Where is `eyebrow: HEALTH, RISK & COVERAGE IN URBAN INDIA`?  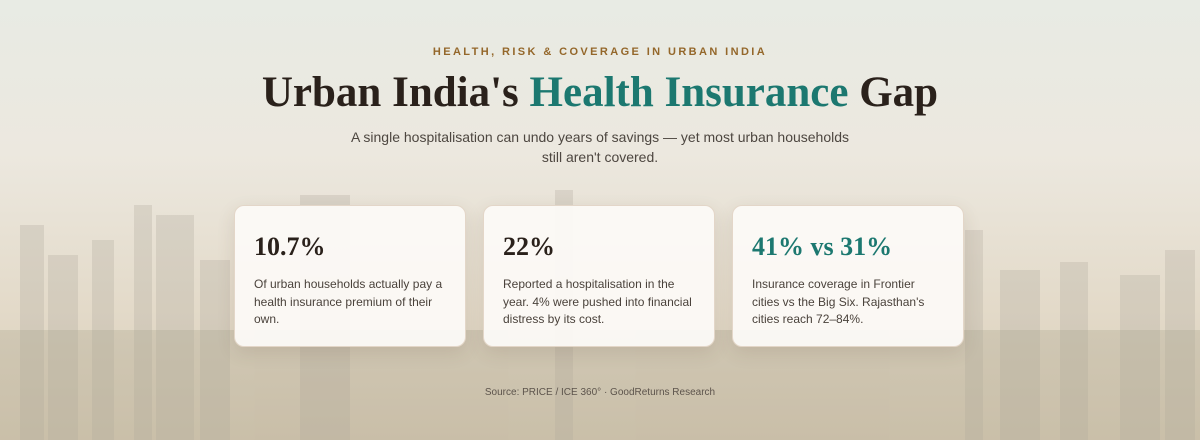
eyebrow: HEALTH, RISK & COVERAGE IN URBAN INDIA is located at coordinates (600, 52).